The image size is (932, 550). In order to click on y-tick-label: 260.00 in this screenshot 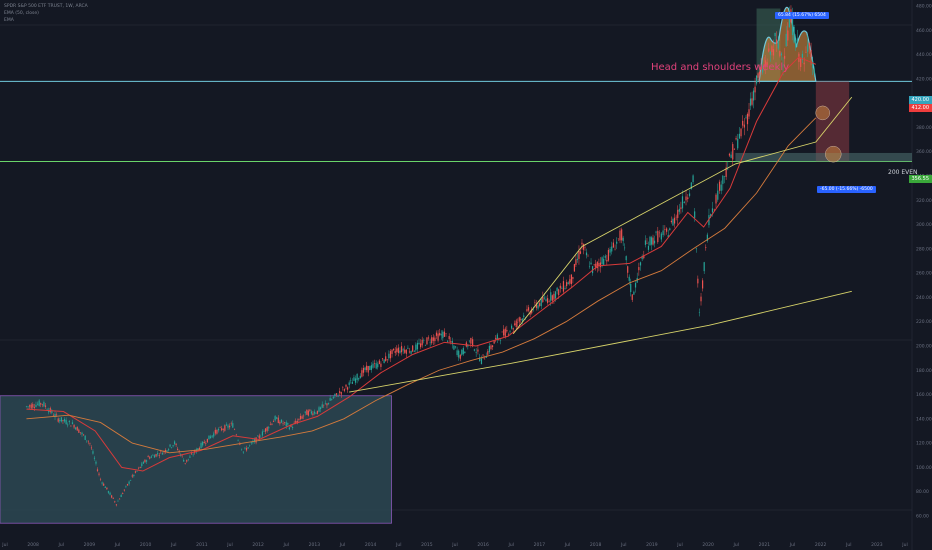, I will do `click(924, 274)`.